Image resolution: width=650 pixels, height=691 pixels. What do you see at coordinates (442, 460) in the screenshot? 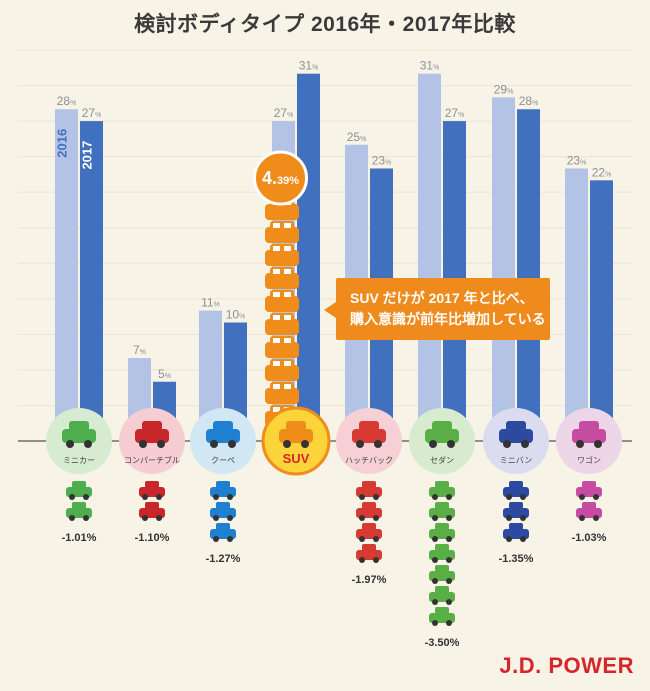
I see `category-label: セダン` at bounding box center [442, 460].